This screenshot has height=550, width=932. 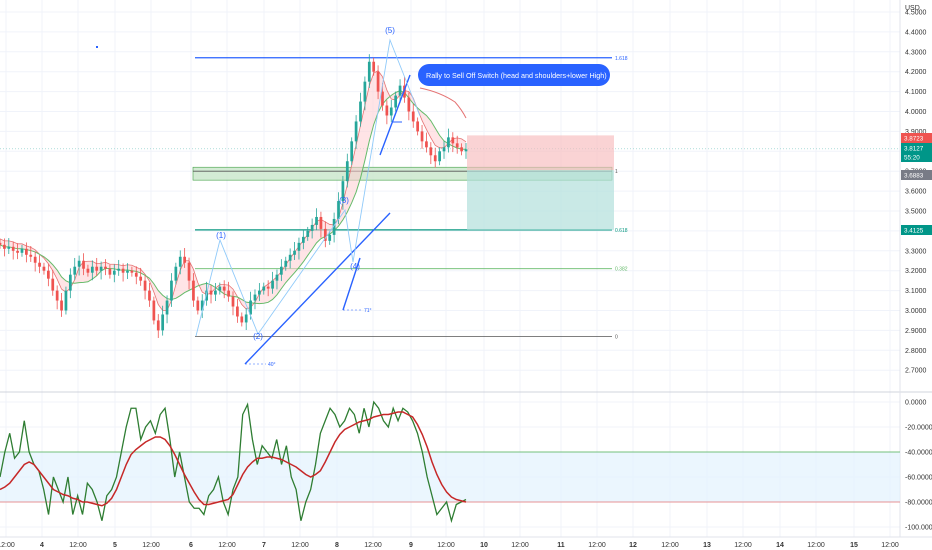 I want to click on trendline-lower, so click(x=317, y=288).